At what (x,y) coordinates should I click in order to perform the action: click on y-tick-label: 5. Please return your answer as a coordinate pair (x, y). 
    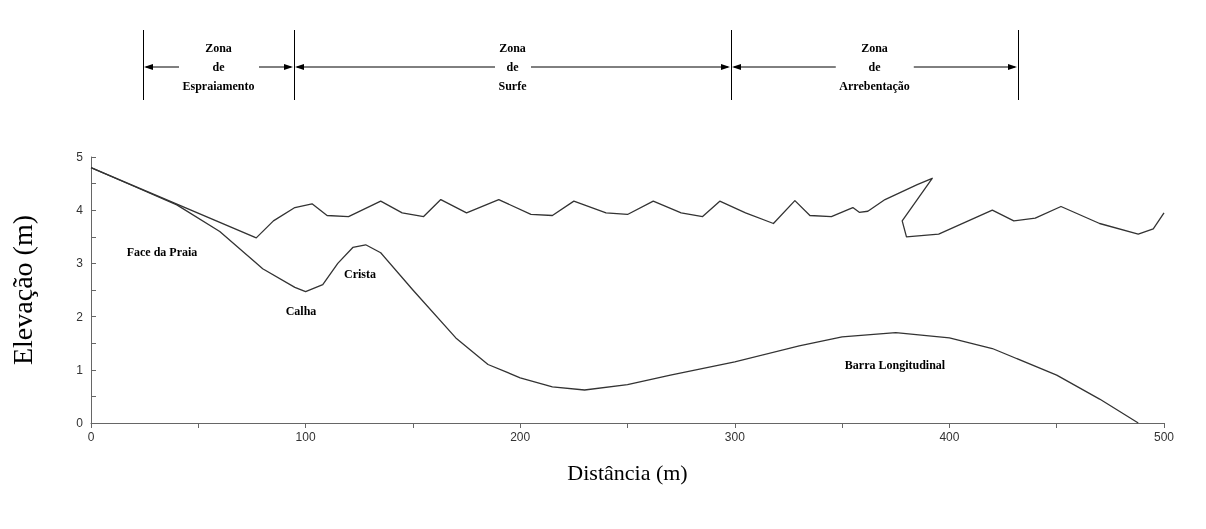
    Looking at the image, I should click on (80, 157).